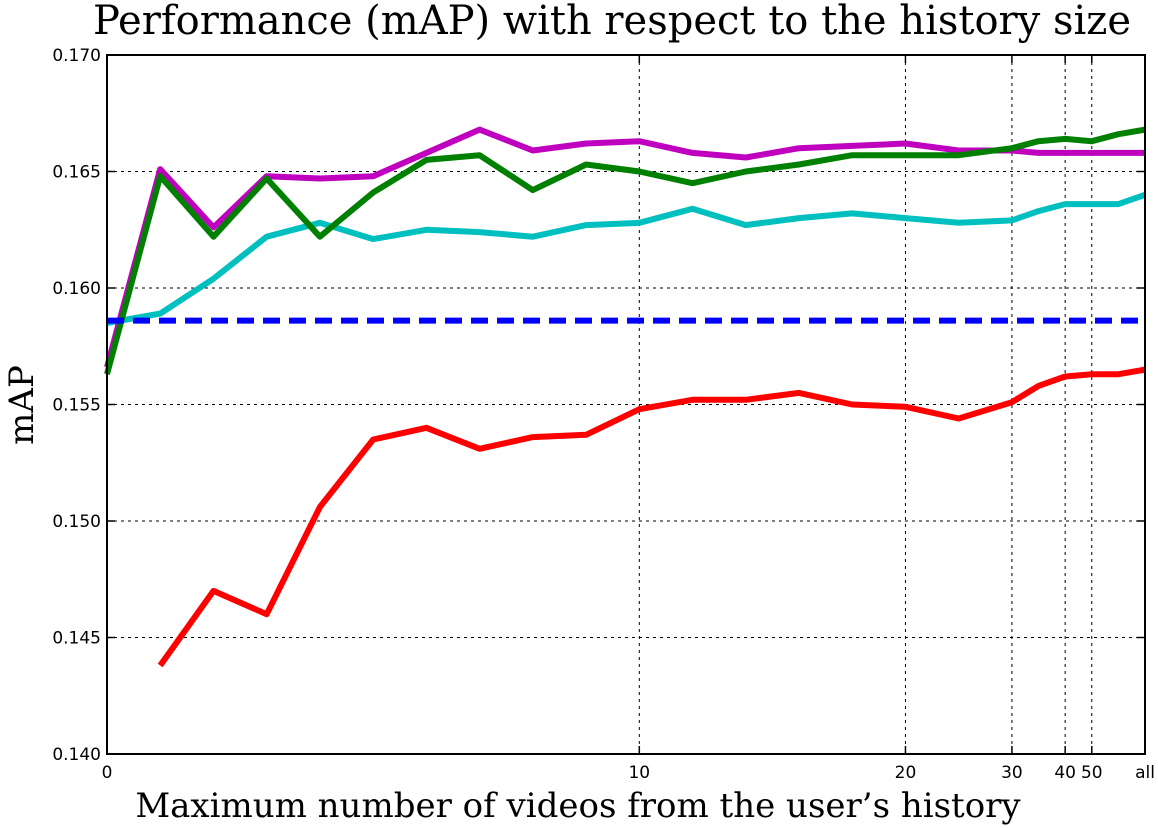  Describe the element at coordinates (1092, 773) in the screenshot. I see `x-tick-label: 50` at that location.